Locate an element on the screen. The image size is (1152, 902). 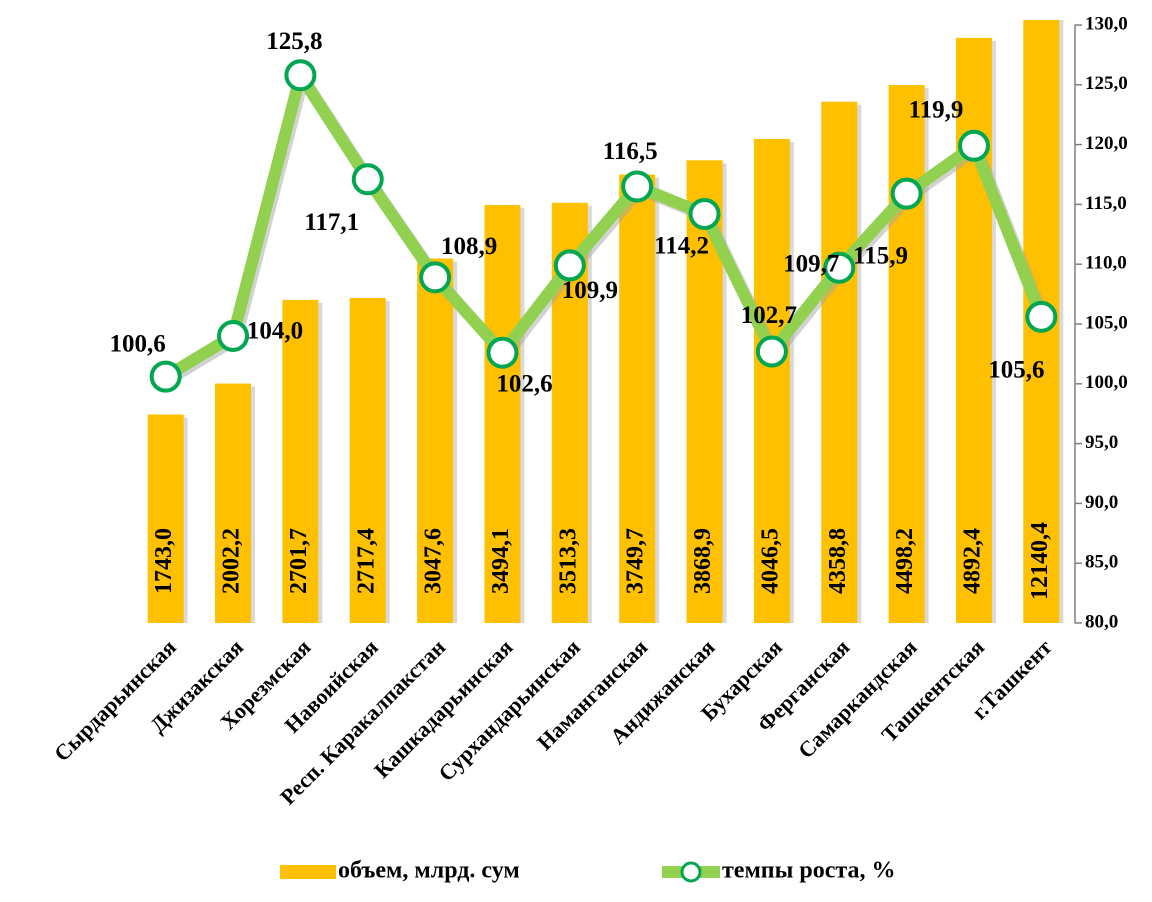
y2-tick-label: 85,0 is located at coordinates (1101, 562).